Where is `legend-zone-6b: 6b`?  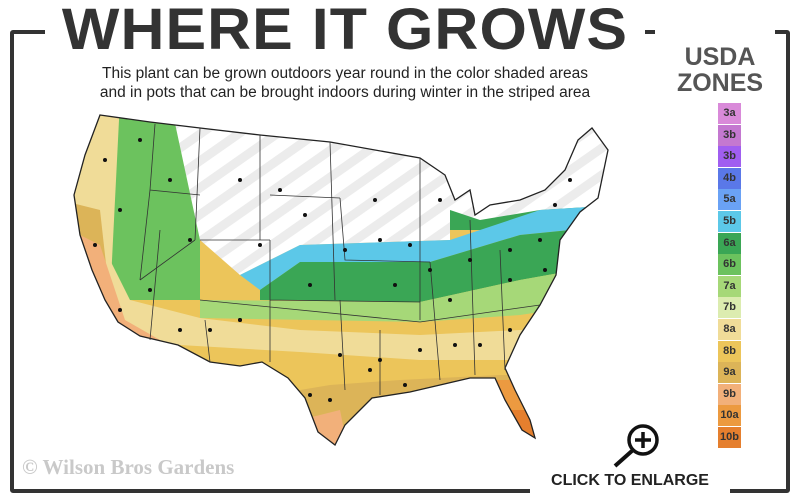
legend-zone-6b: 6b is located at coordinates (729, 265).